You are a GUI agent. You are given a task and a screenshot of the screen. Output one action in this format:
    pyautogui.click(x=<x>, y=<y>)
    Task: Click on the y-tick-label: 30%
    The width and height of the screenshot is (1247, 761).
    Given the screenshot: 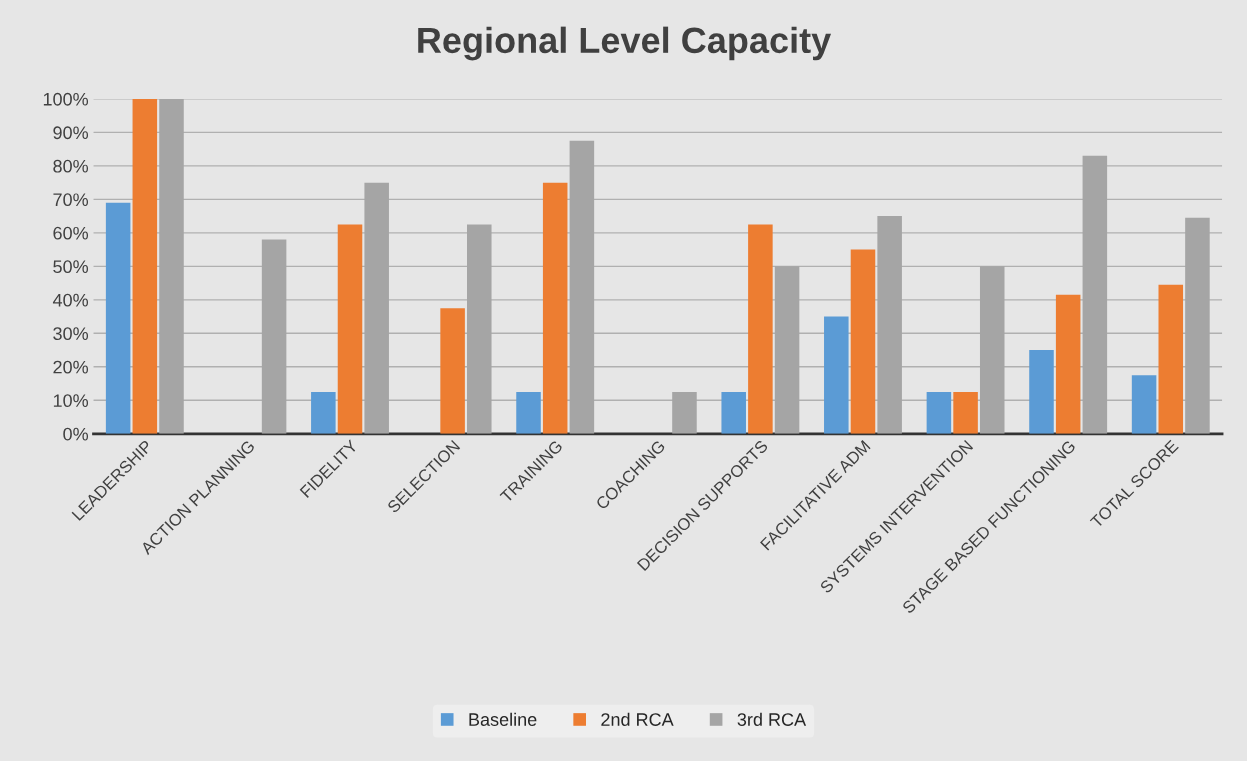 What is the action you would take?
    pyautogui.click(x=71, y=334)
    